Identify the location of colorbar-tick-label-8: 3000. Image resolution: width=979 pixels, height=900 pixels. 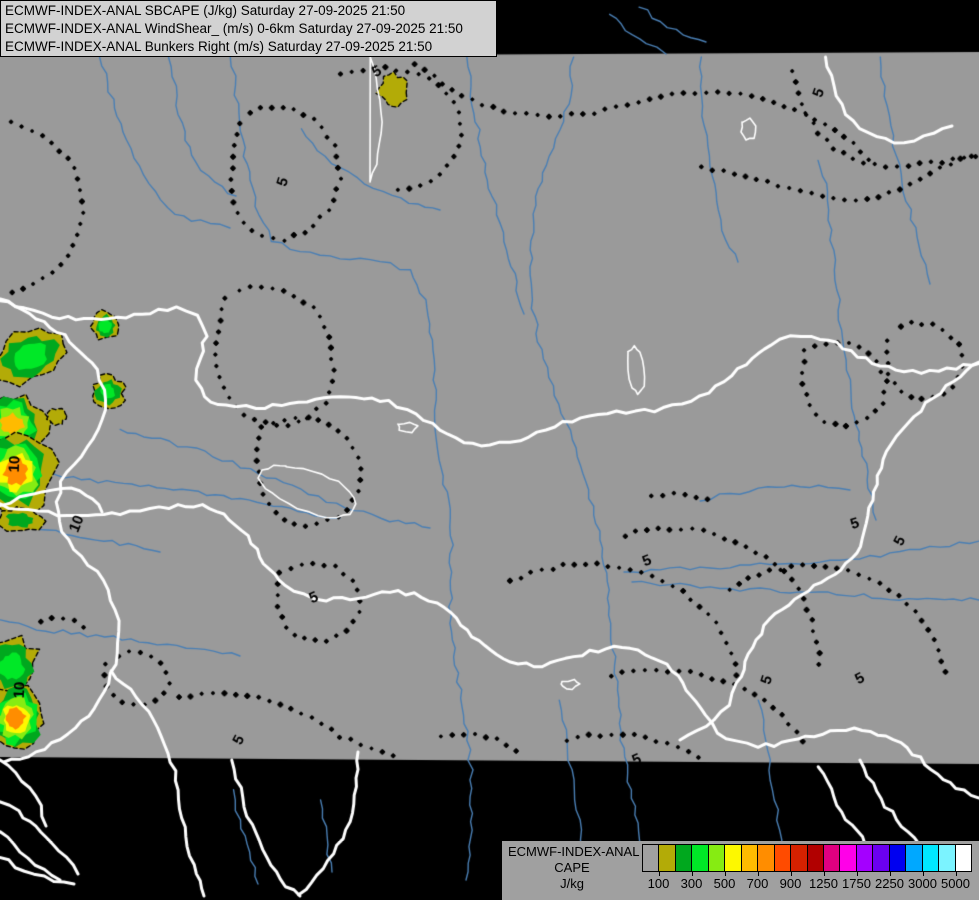
(922, 883).